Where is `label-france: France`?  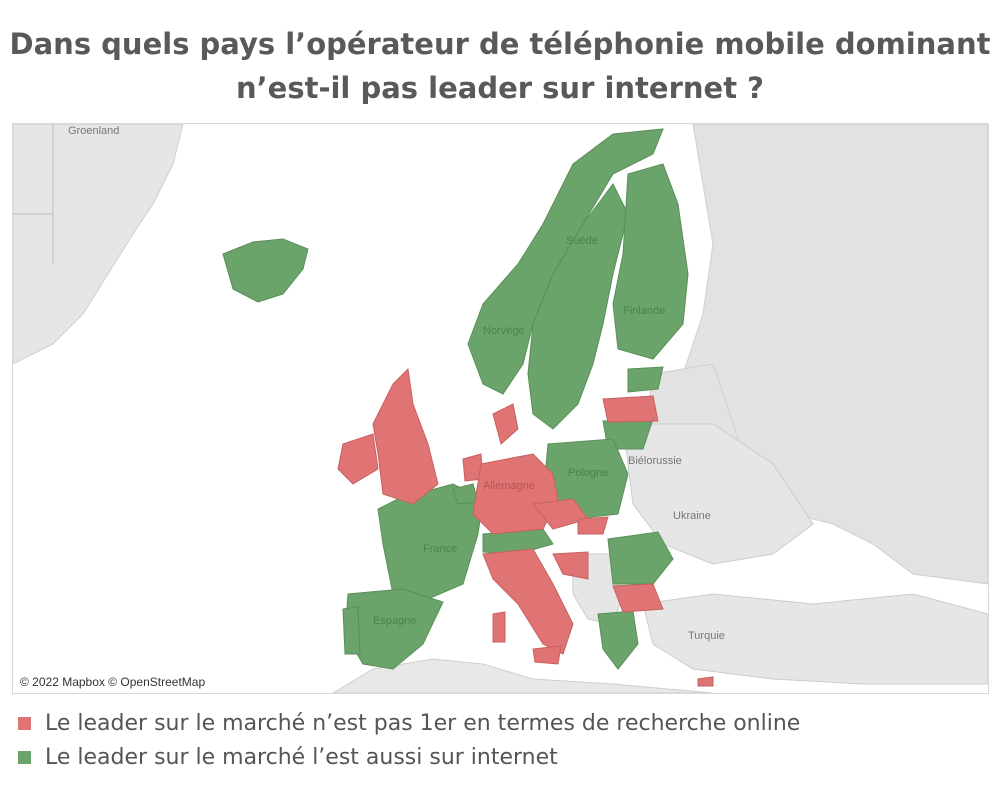
label-france: France is located at coordinates (440, 549).